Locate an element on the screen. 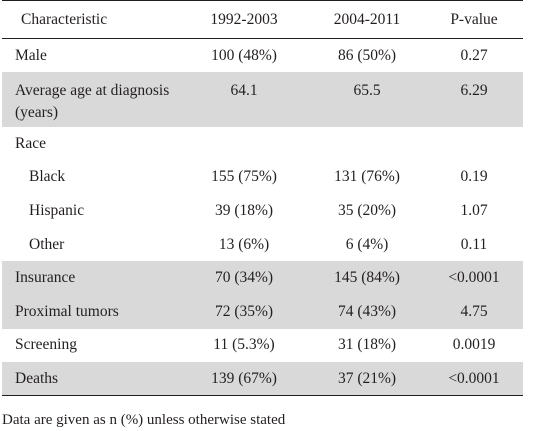 This screenshot has height=431, width=535. row-label: Other is located at coordinates (47, 244).